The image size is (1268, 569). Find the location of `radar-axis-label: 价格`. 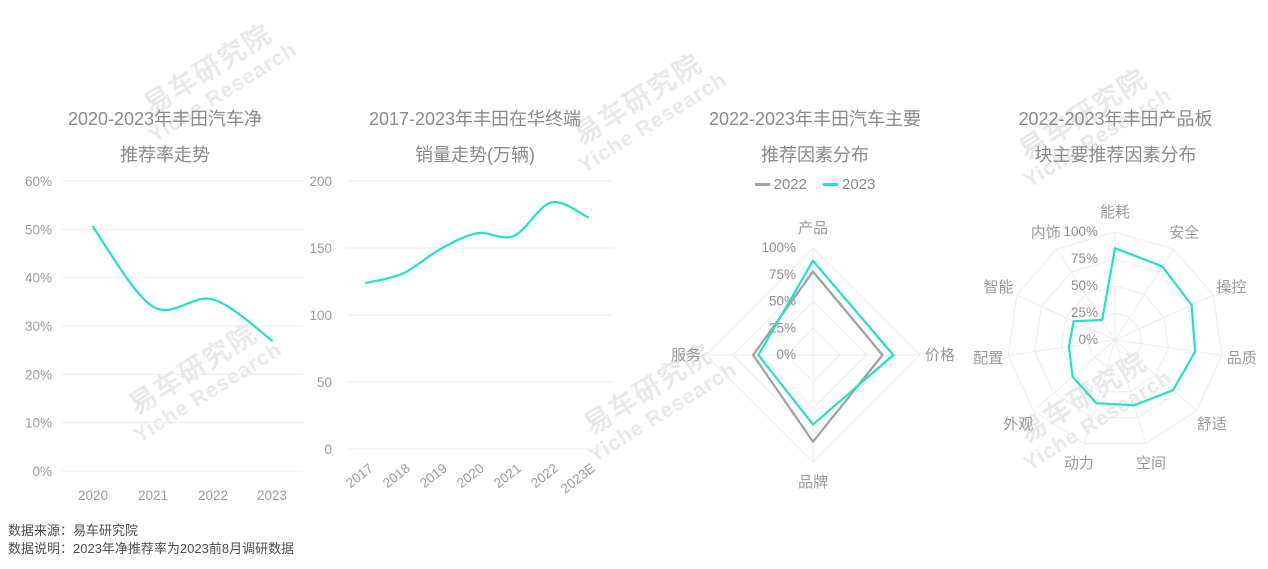

radar-axis-label: 价格 is located at coordinates (940, 355).